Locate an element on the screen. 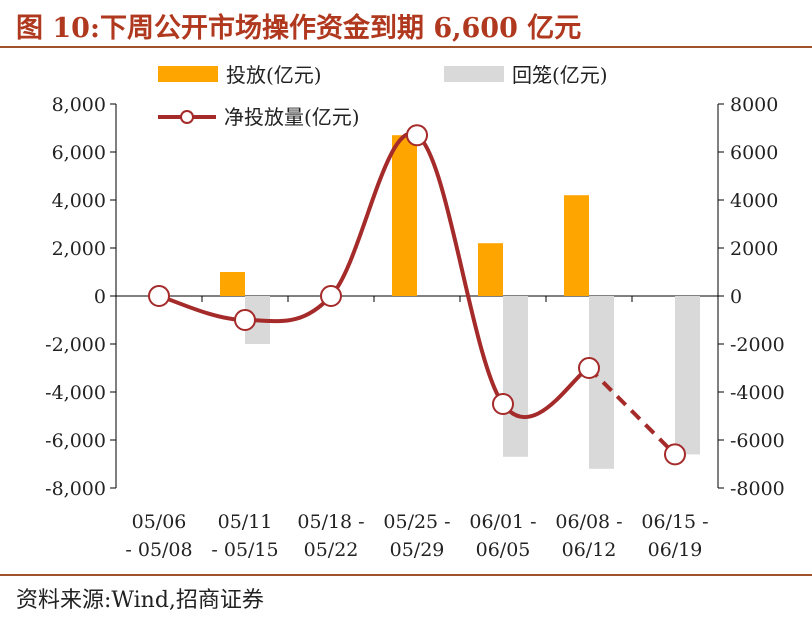 The width and height of the screenshot is (812, 618). x-tick-label: 06/12 is located at coordinates (589, 550).